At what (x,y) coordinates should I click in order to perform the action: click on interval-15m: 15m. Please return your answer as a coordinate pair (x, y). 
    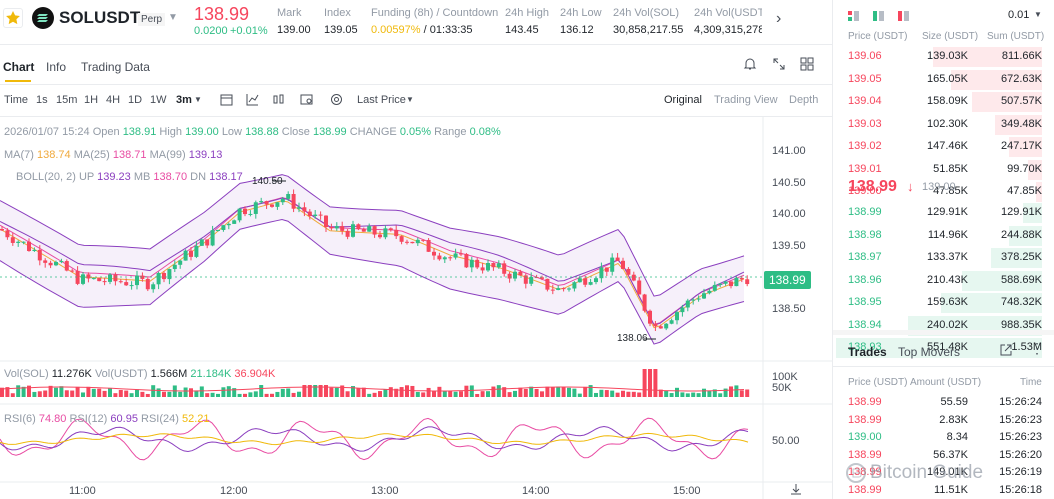
    Looking at the image, I should click on (67, 100).